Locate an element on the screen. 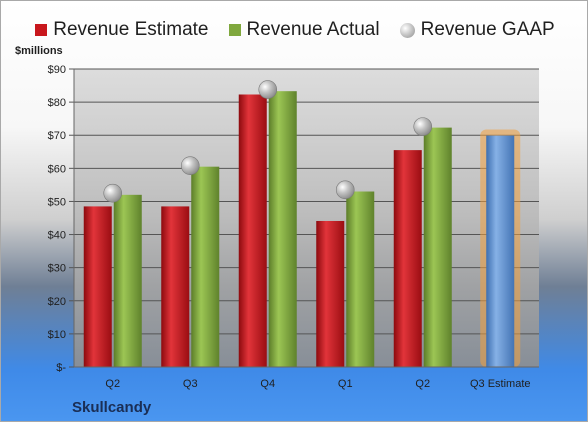  y-tick-label: $40 is located at coordinates (57, 236).